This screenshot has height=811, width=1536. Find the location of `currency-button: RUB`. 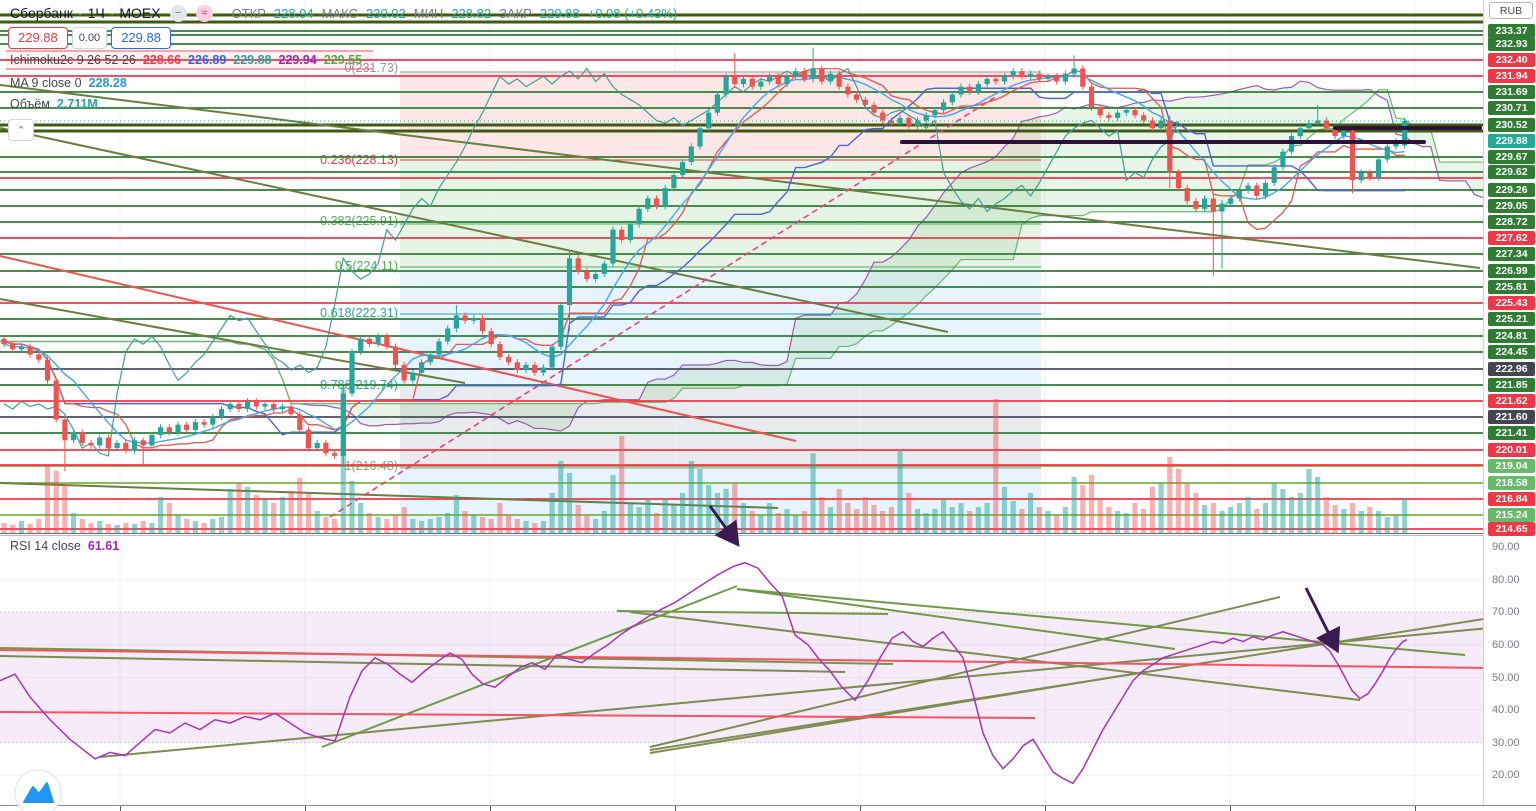

currency-button: RUB is located at coordinates (1511, 10).